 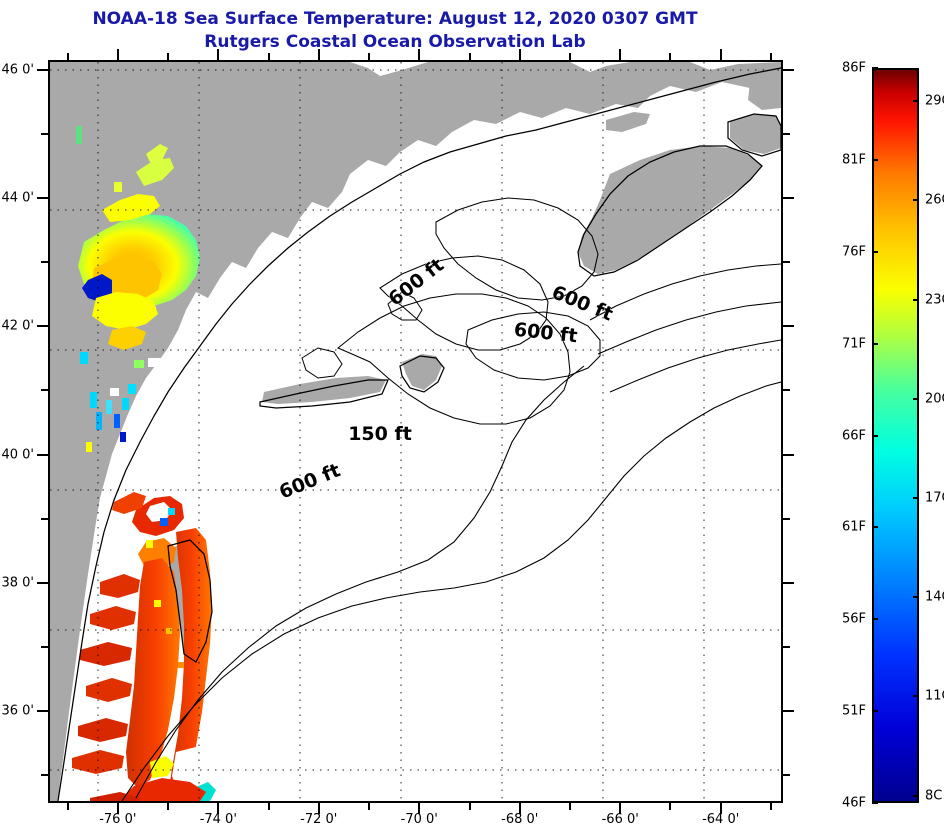 I want to click on colorbar-label-celsius: 11C, so click(x=934, y=696).